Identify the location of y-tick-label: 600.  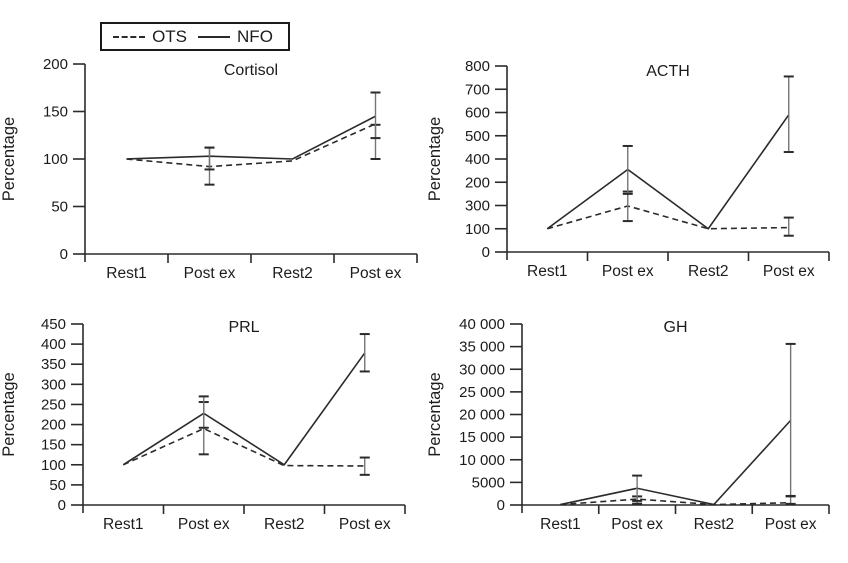
(477, 113).